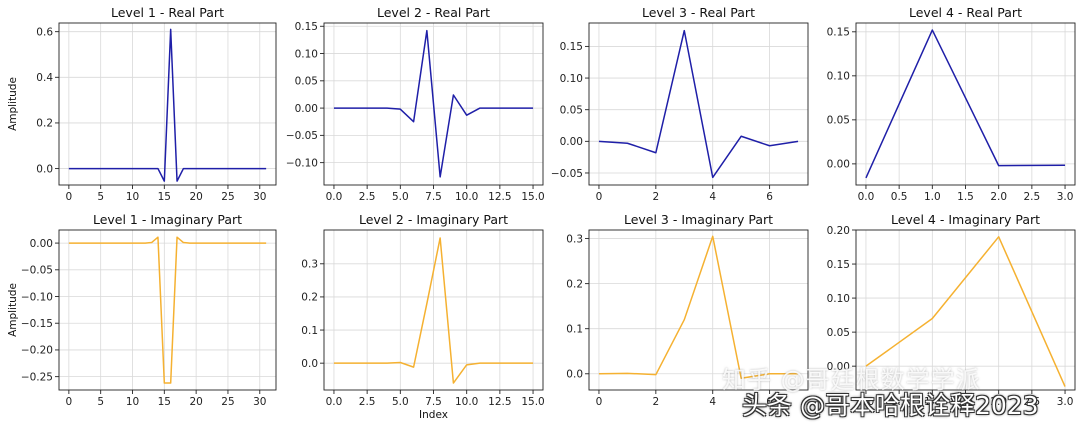 The width and height of the screenshot is (1080, 428). I want to click on subplot-title: Level 2 - Real Part, so click(433, 12).